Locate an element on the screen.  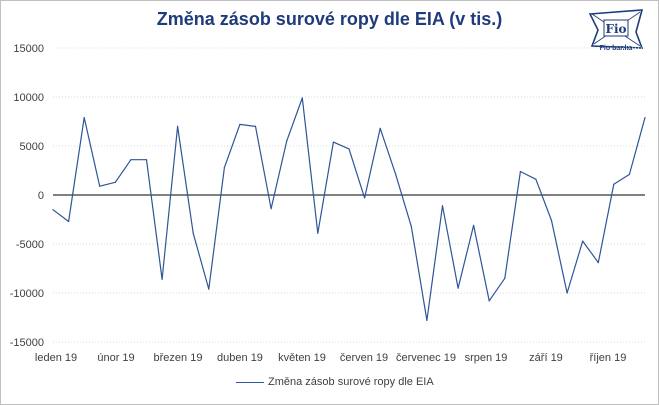
x-tick-label: červenec 19 is located at coordinates (426, 358).